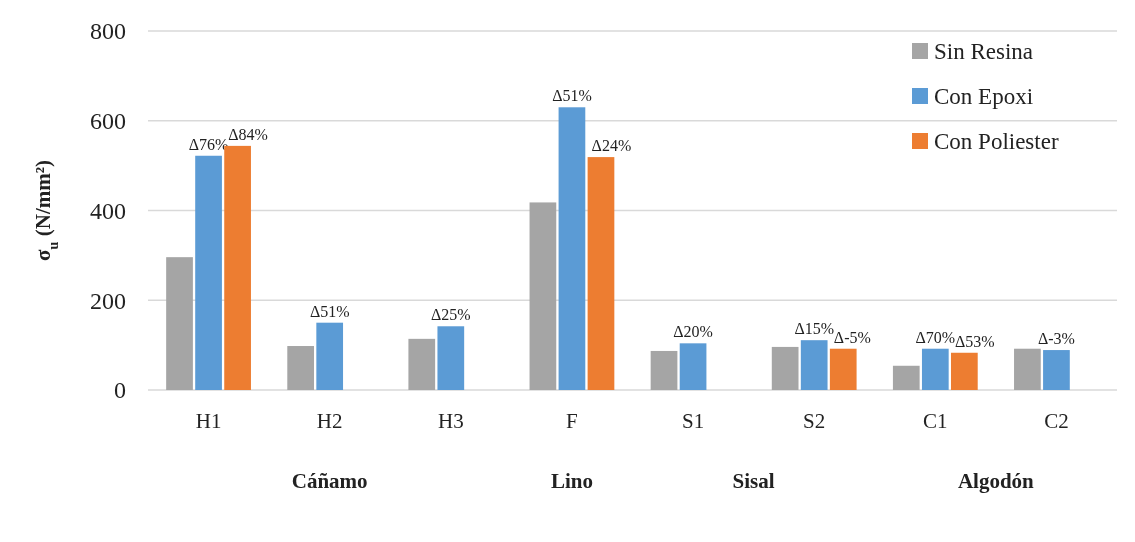  I want to click on legend-label: Con Epoxi, so click(984, 97).